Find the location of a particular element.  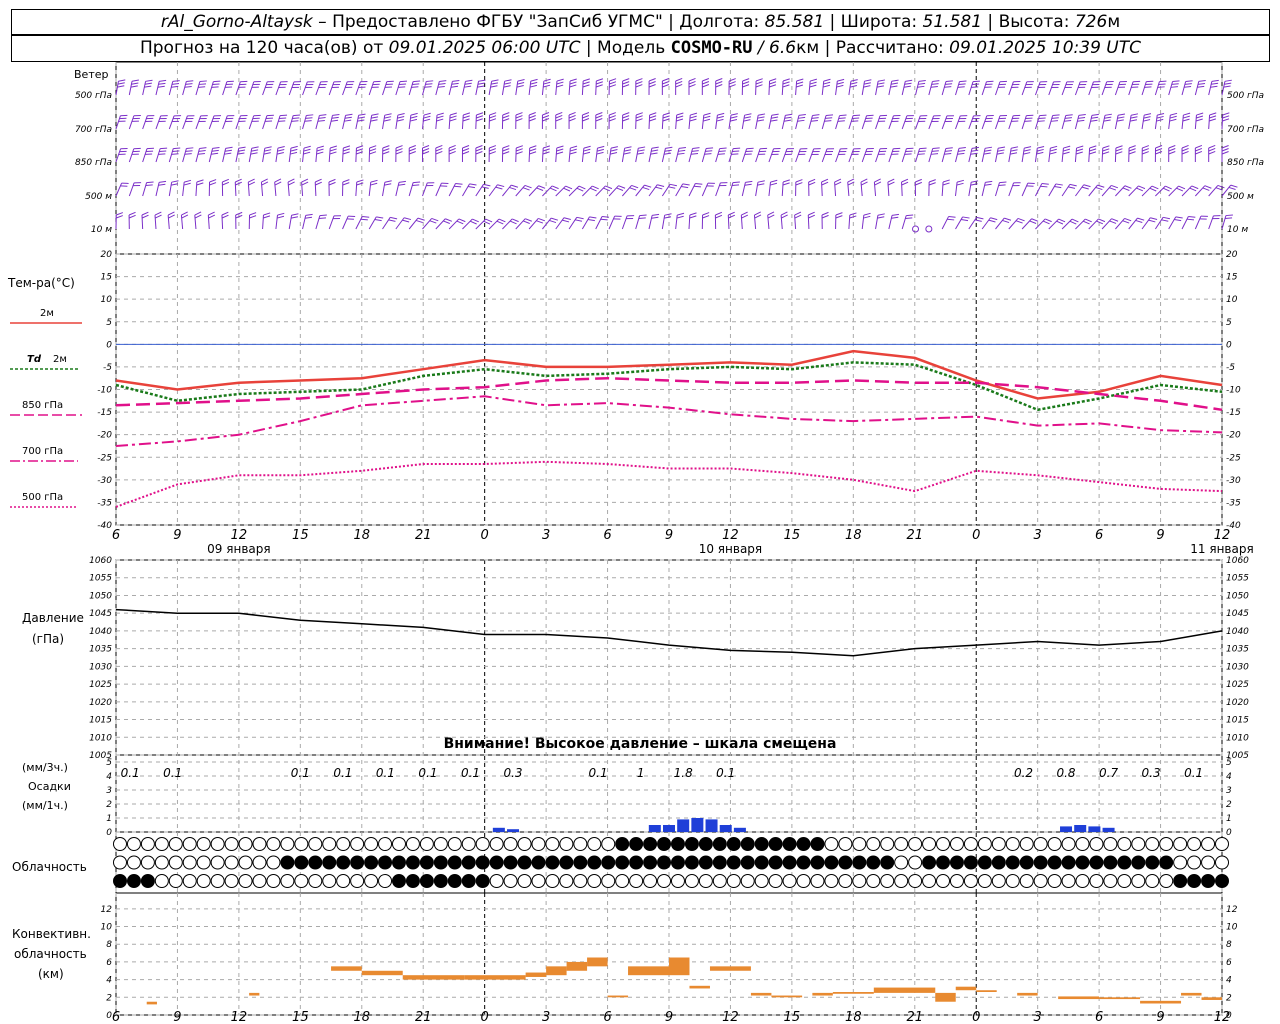

temp-ytick-right: -15 is located at coordinates (1233, 413).